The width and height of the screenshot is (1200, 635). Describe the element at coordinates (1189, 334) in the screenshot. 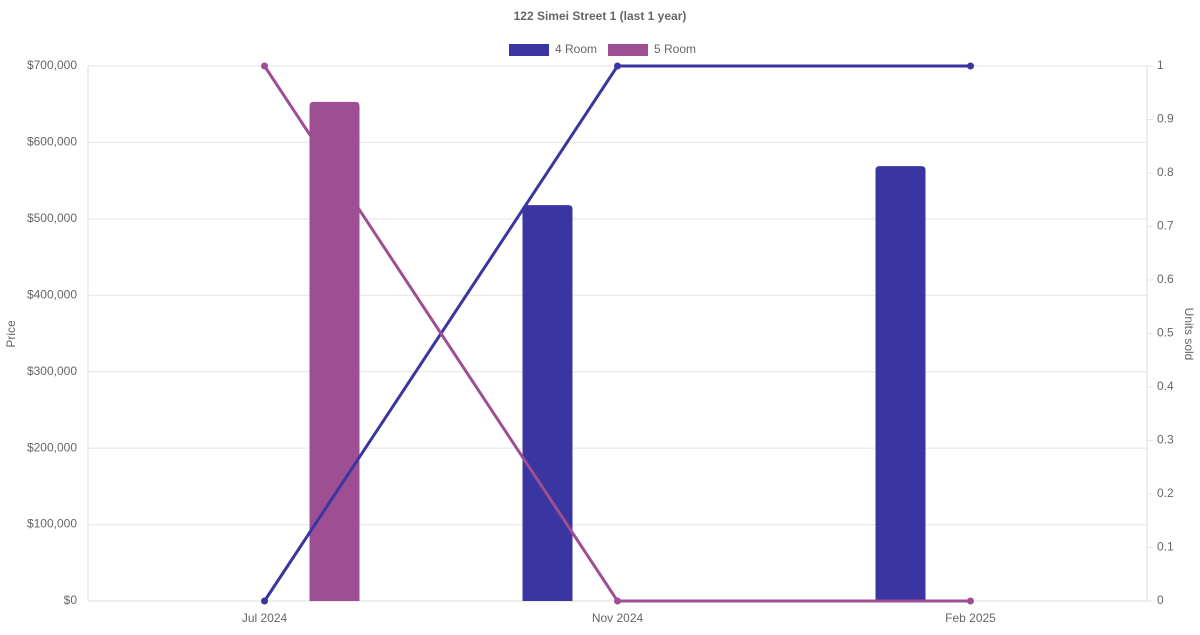

I see `y2-axis-title: Units sold` at that location.